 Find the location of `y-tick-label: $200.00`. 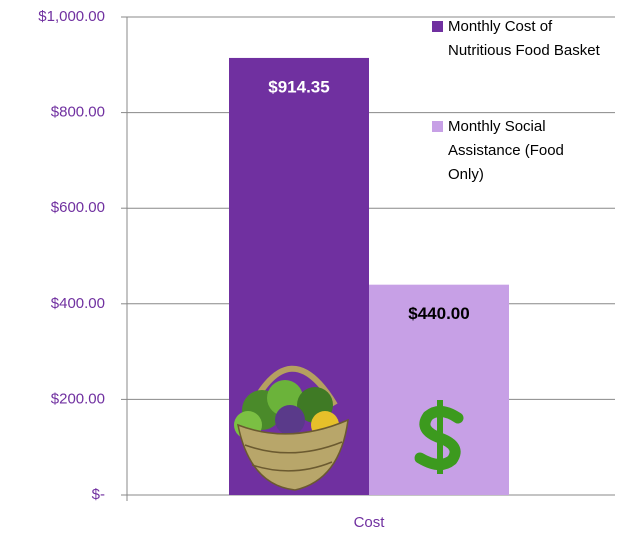

y-tick-label: $200.00 is located at coordinates (78, 398).